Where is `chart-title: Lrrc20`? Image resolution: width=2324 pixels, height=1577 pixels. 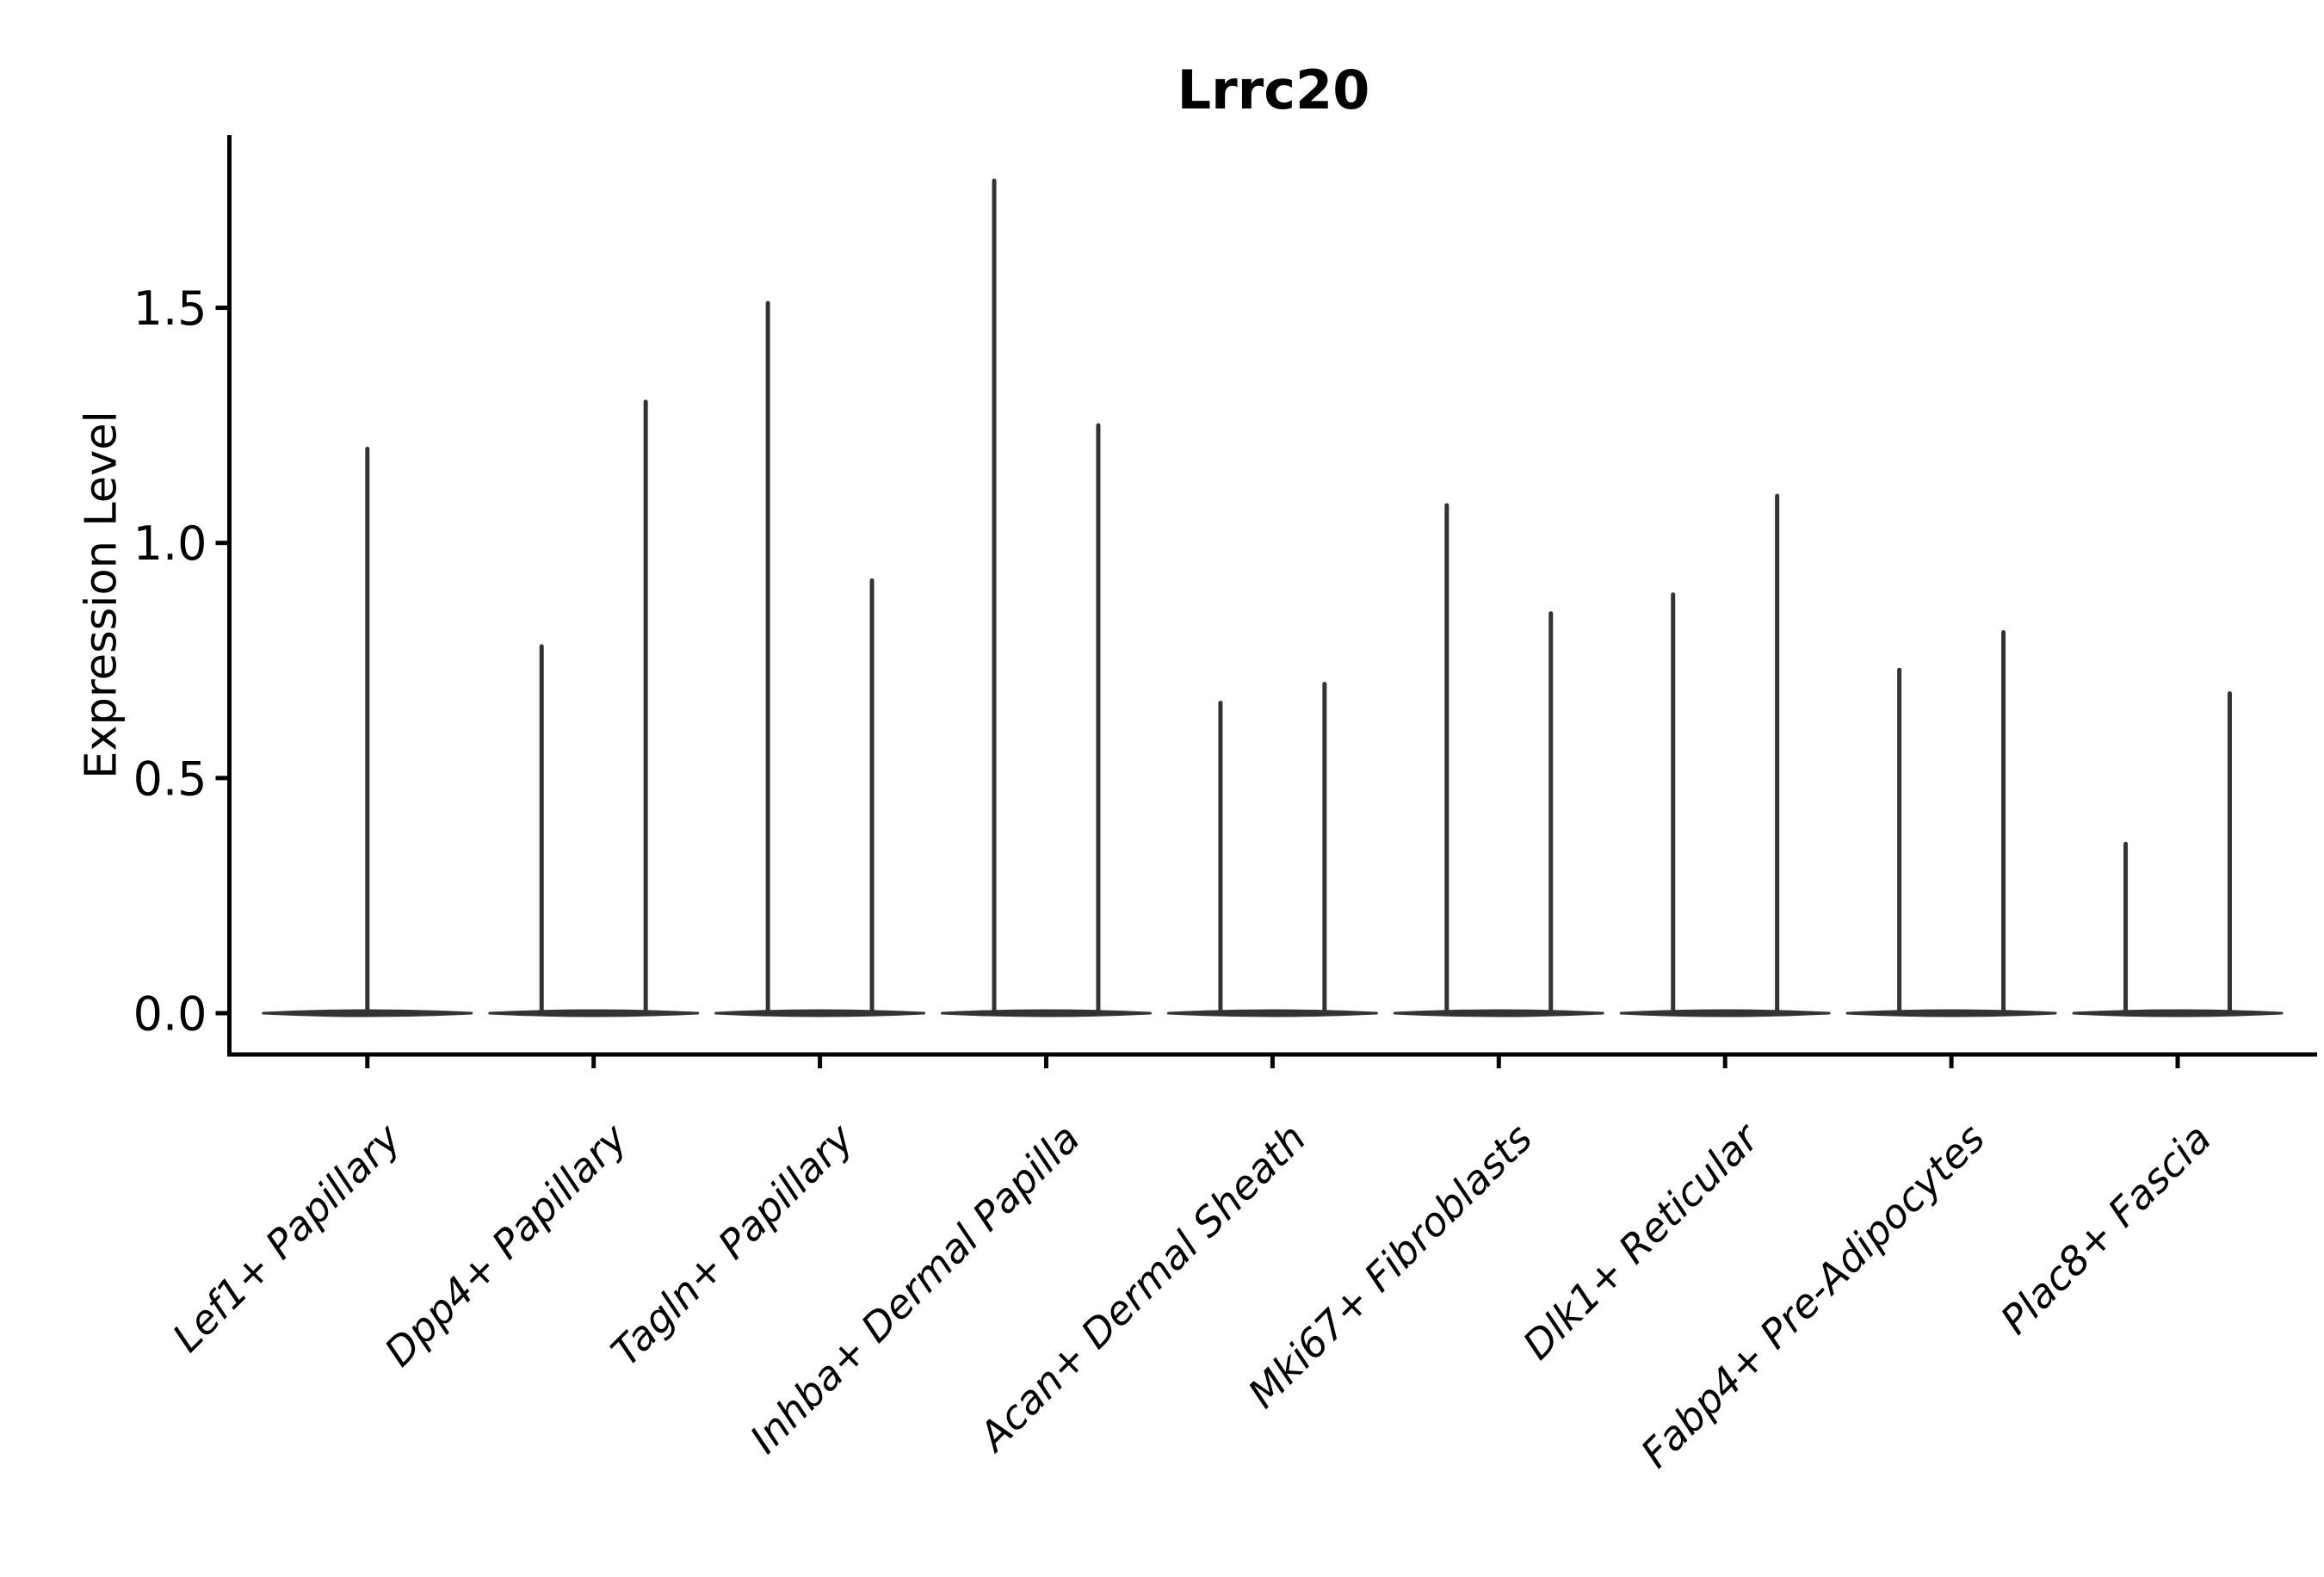 chart-title: Lrrc20 is located at coordinates (1273, 90).